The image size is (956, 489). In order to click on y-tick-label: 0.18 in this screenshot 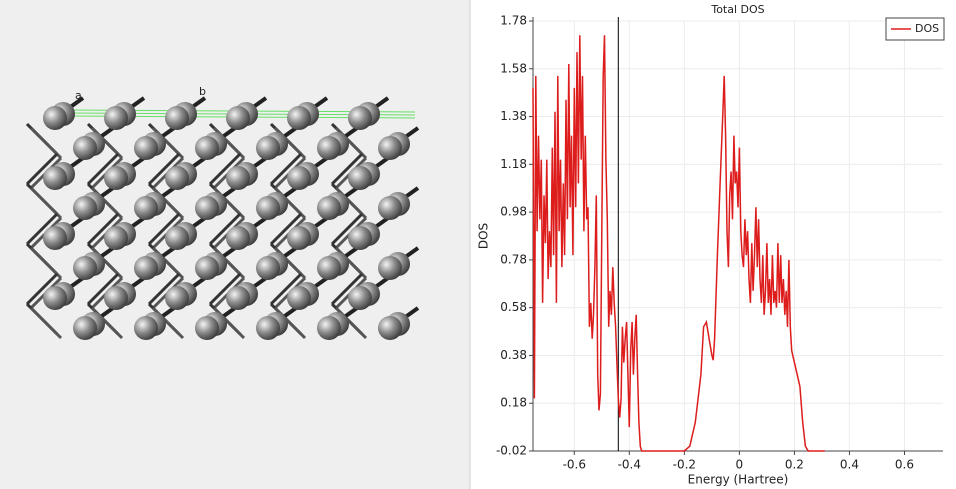, I will do `click(513, 403)`.